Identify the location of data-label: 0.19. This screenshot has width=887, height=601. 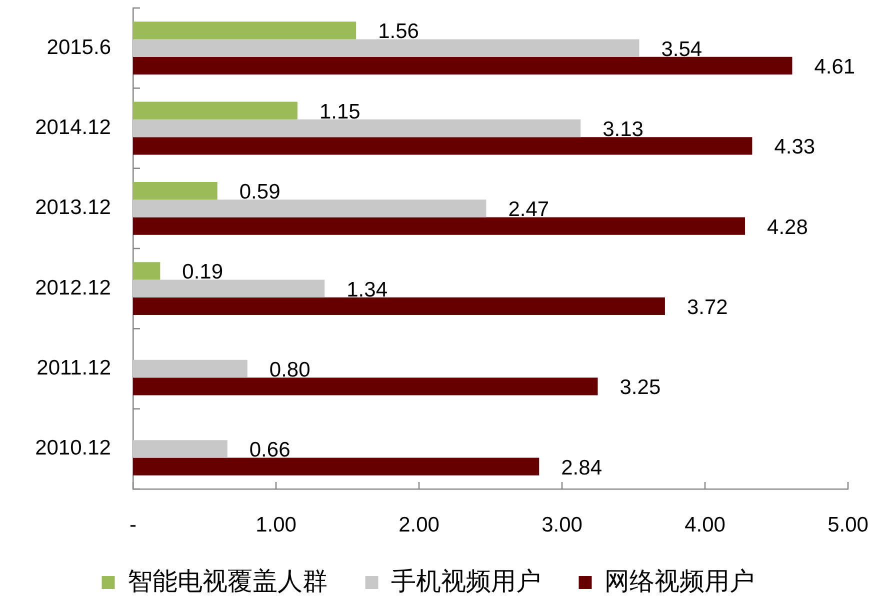
(203, 272).